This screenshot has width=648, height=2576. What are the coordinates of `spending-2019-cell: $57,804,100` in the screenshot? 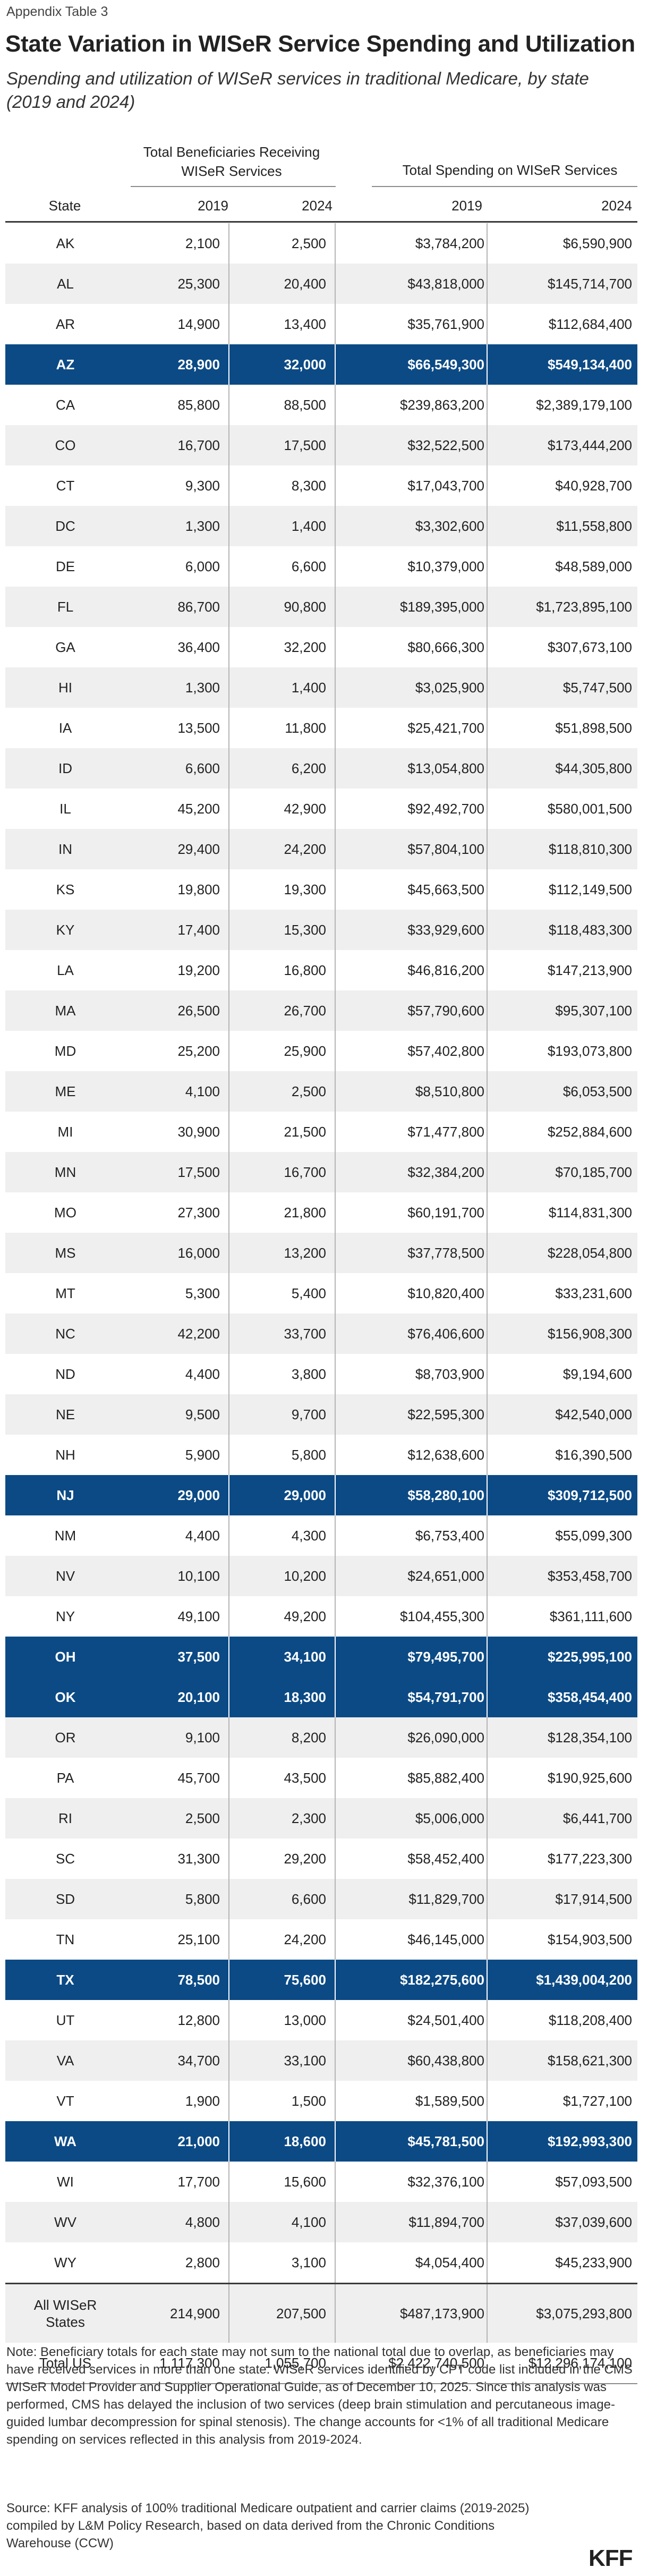 It's located at (412, 849).